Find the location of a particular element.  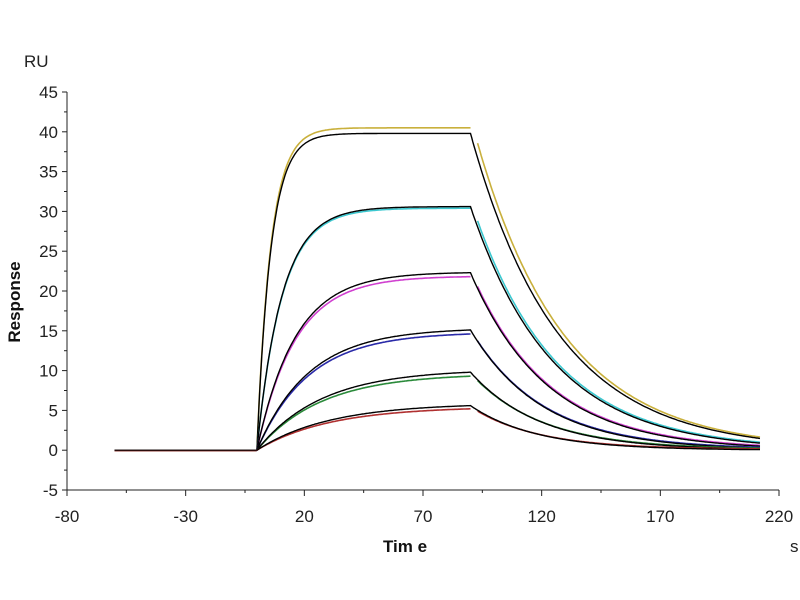

x-tick-label: 120 is located at coordinates (541, 516).